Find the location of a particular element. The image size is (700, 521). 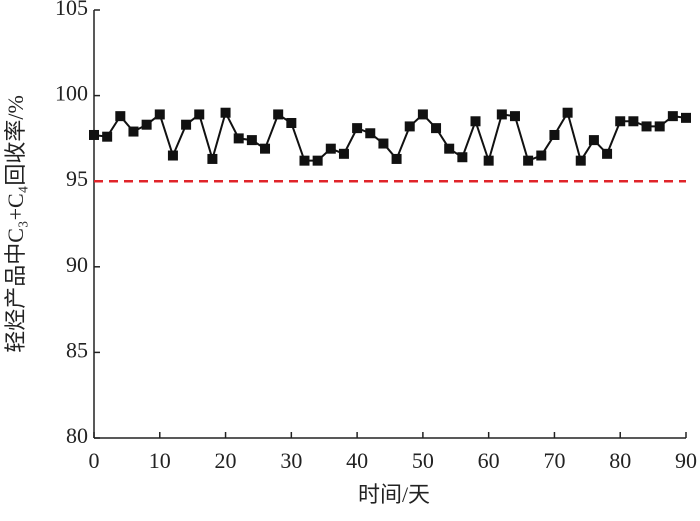

x-tick-label: 0 is located at coordinates (94, 460).